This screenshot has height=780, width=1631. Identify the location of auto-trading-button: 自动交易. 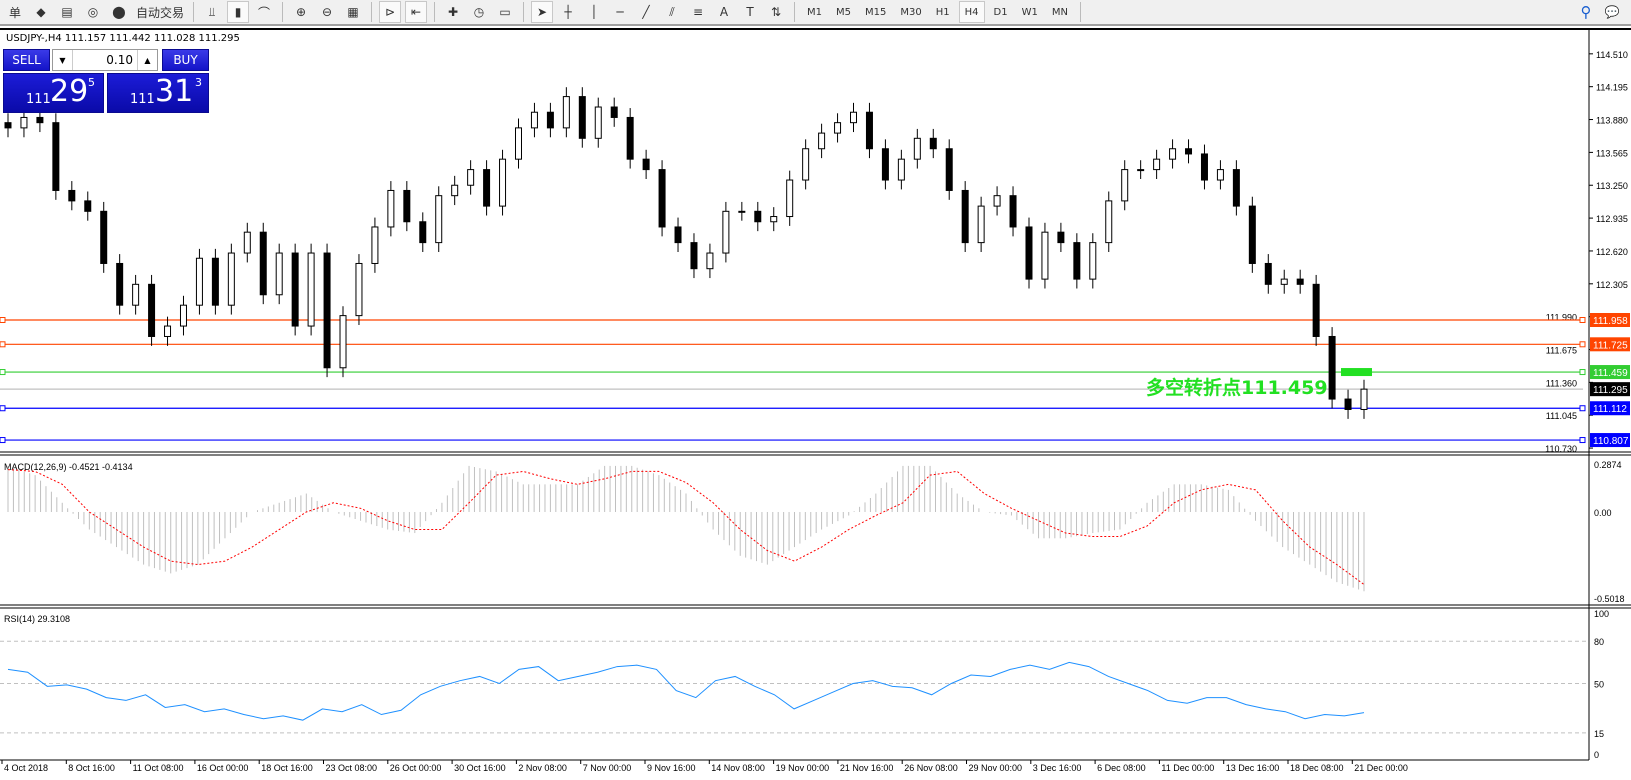
(160, 12).